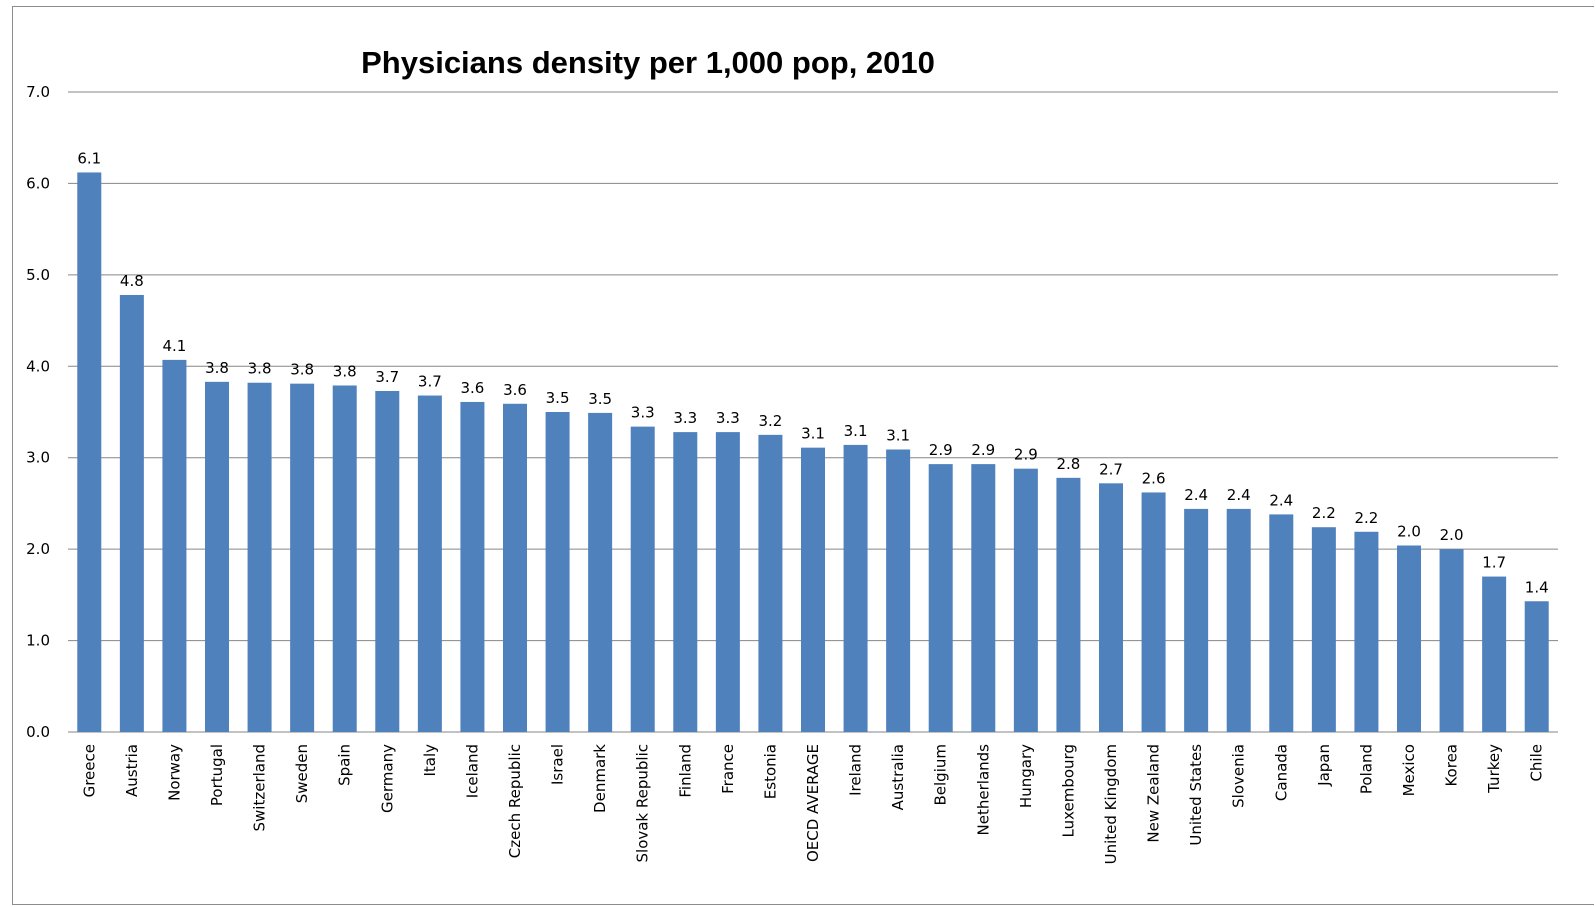 The image size is (1596, 907). I want to click on data-label: 6.1, so click(89, 158).